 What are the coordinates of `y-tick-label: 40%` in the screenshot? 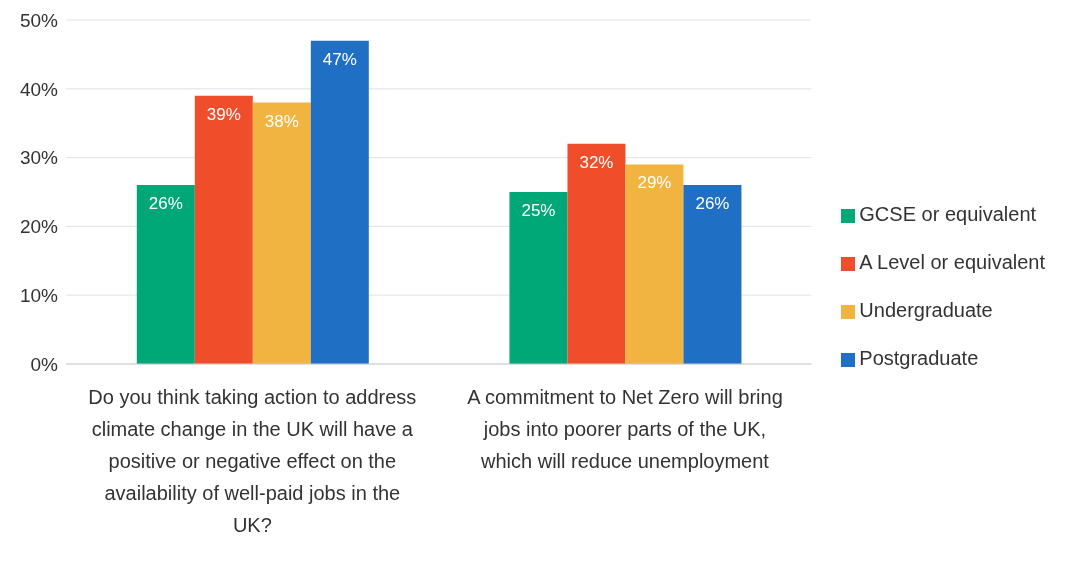 It's located at (39, 89).